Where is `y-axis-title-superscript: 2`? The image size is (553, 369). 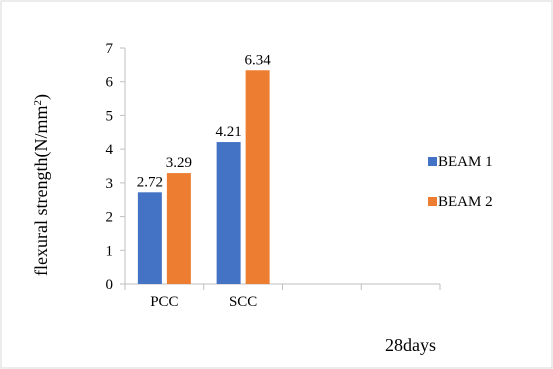
y-axis-title-superscript: 2 is located at coordinates (38, 103).